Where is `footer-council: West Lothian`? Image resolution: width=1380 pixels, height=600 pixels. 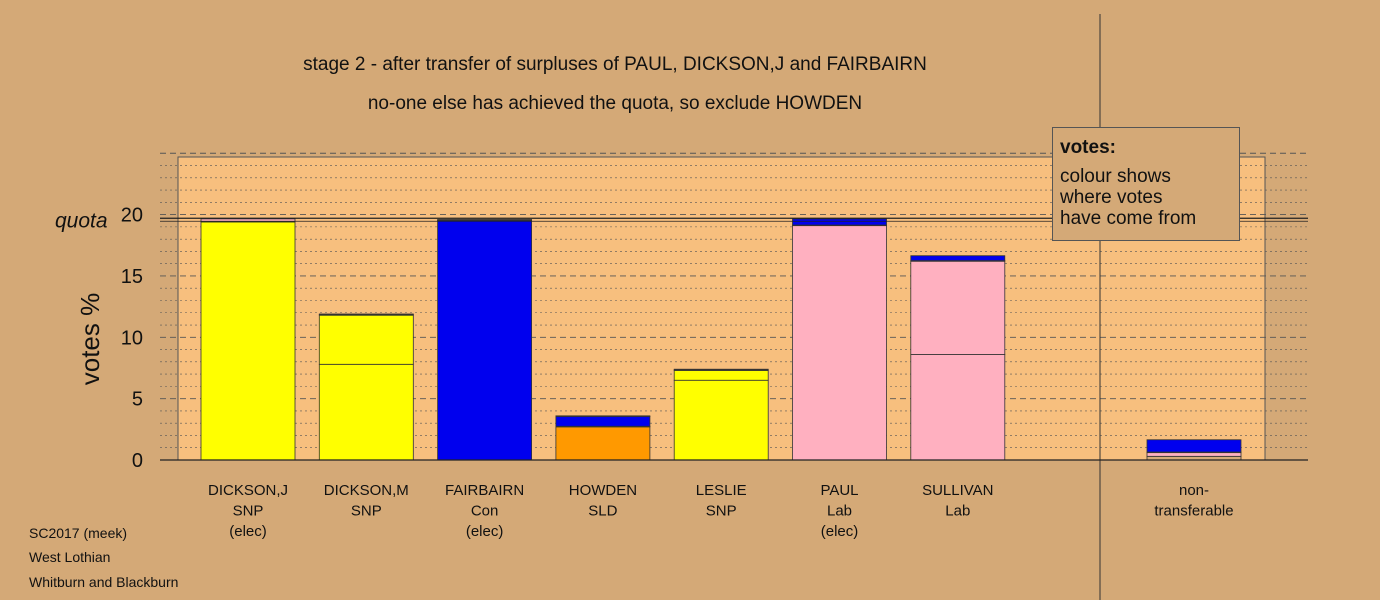 footer-council: West Lothian is located at coordinates (70, 557).